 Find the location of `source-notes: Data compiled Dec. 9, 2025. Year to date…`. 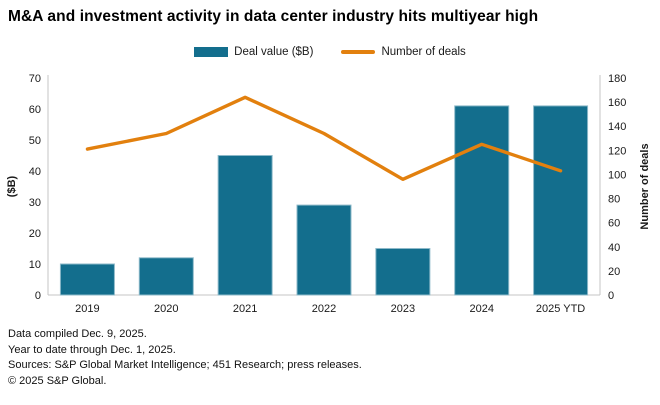

source-notes: Data compiled Dec. 9, 2025. Year to date… is located at coordinates (330, 358).